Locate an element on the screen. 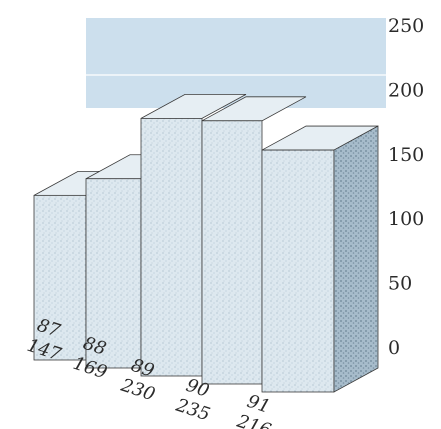 Image resolution: width=441 pixels, height=429 pixels. y-tick-label: 100 is located at coordinates (406, 219).